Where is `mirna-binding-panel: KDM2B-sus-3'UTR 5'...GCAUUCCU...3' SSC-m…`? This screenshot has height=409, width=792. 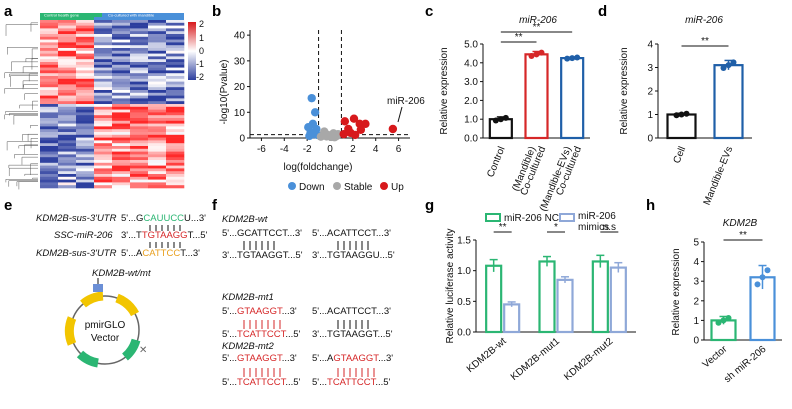 mirna-binding-panel: KDM2B-sus-3'UTR 5'...GCAUUCCU...3' SSC-m… is located at coordinates (122, 290).